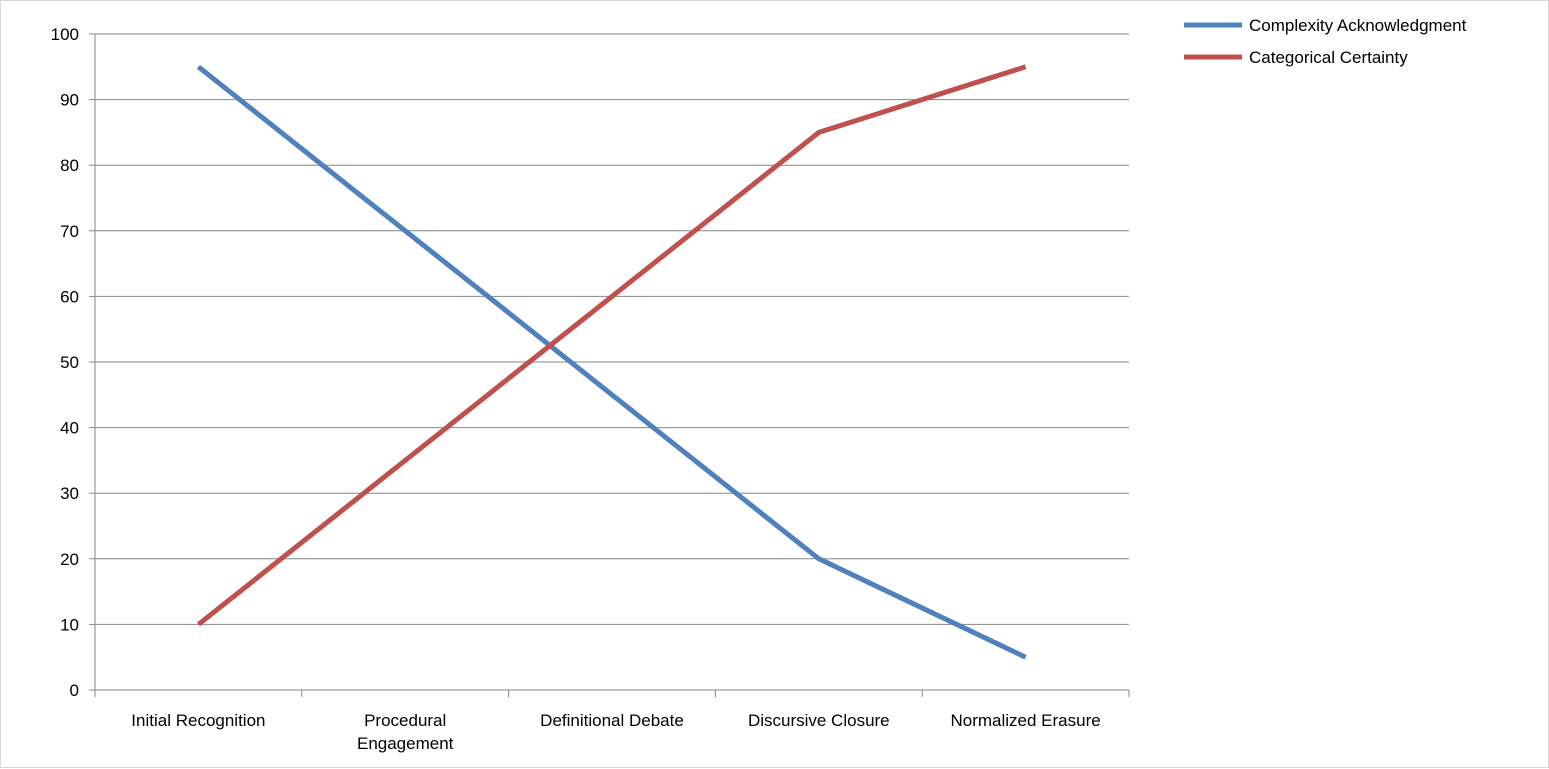 This screenshot has width=1549, height=769. Describe the element at coordinates (69, 231) in the screenshot. I see `y-tick-label-70: 70` at that location.